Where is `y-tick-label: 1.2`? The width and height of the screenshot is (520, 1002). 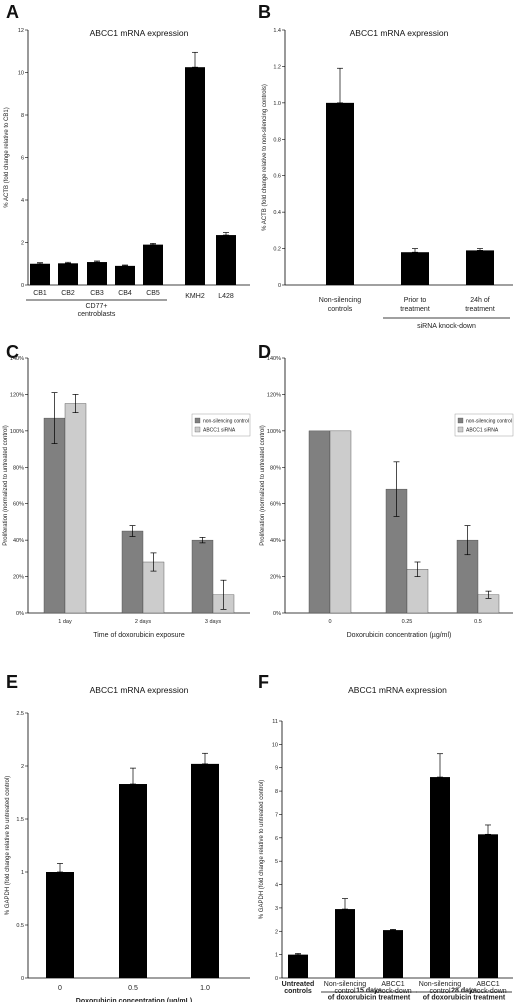
y-tick-label: 1.2 is located at coordinates (277, 67).